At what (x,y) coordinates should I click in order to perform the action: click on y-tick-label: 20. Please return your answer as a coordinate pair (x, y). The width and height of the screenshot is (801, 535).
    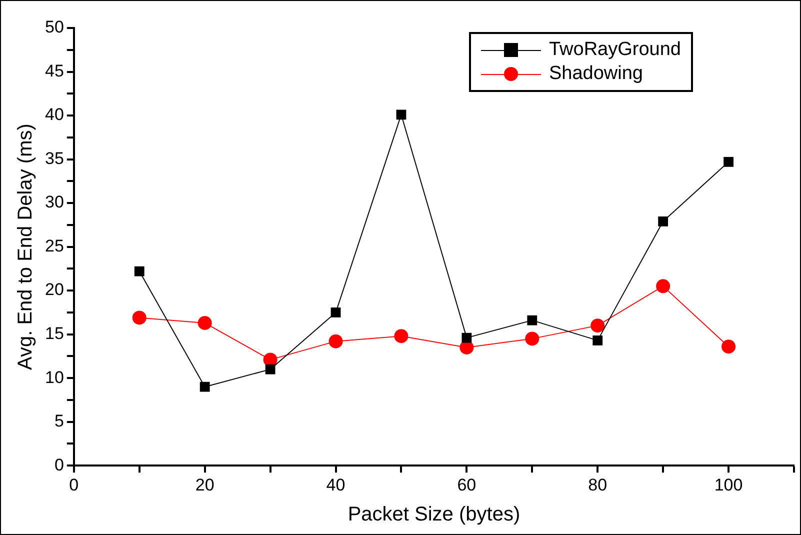
    Looking at the image, I should click on (54, 290).